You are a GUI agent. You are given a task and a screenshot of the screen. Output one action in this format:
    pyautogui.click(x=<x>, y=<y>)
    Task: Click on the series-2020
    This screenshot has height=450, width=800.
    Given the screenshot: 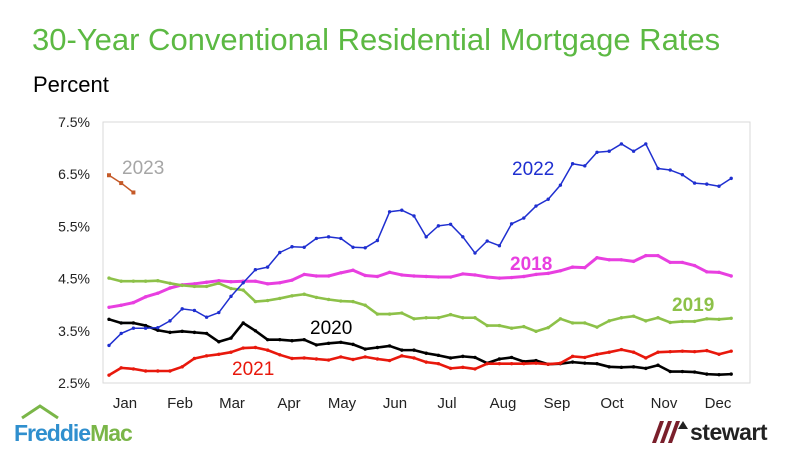 What is the action you would take?
    pyautogui.click(x=420, y=347)
    